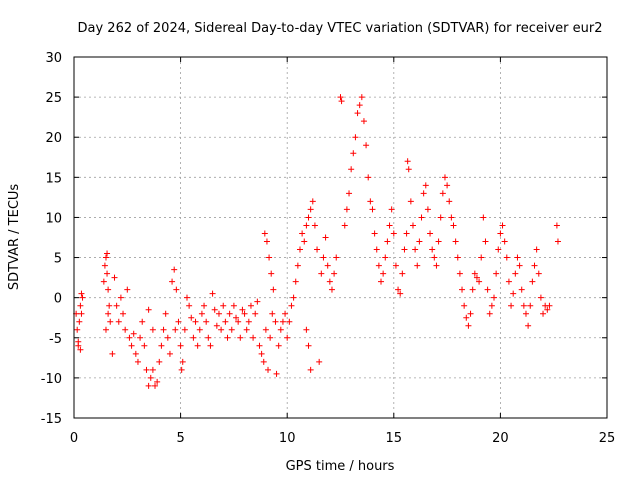 This screenshot has height=480, width=640. Describe the element at coordinates (340, 466) in the screenshot. I see `x-axis-label: GPS time / hours` at that location.